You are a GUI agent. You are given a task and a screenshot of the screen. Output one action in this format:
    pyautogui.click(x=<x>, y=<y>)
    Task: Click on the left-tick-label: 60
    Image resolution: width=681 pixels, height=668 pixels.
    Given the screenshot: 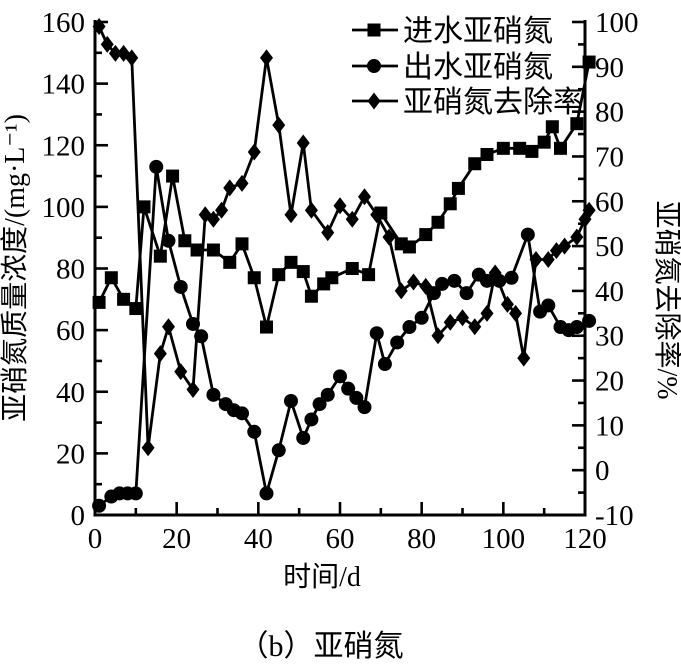 What is the action you would take?
    pyautogui.click(x=70, y=331)
    